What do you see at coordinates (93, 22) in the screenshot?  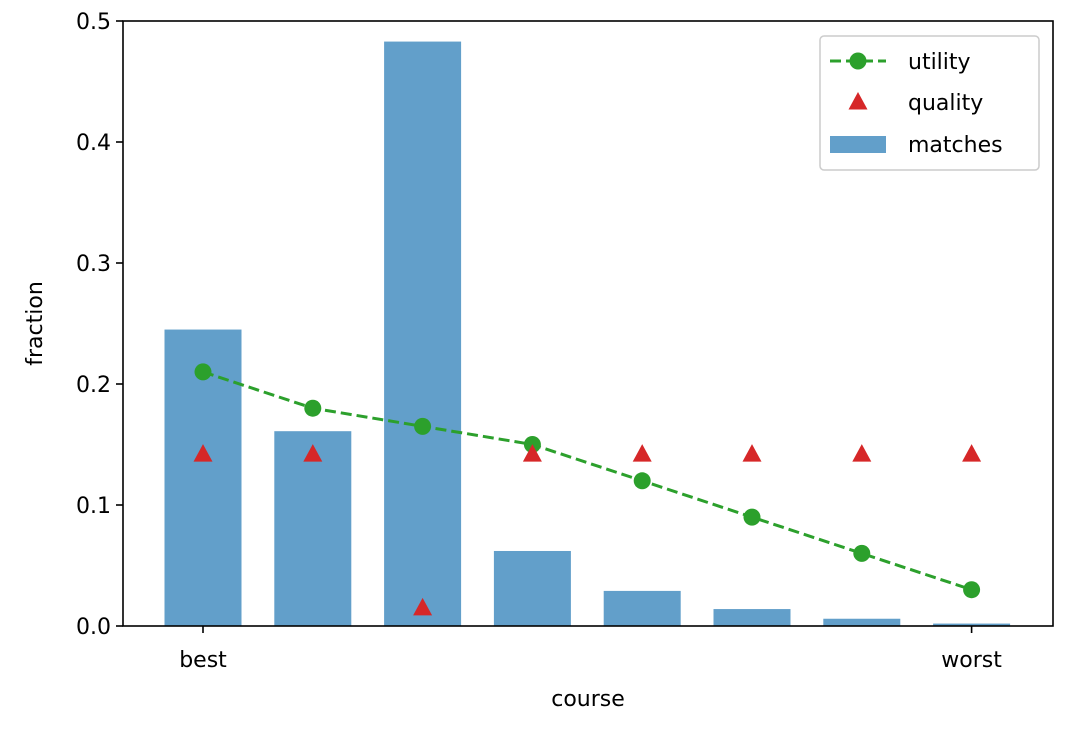 I see `y-tick-label: 0.5` at bounding box center [93, 22].